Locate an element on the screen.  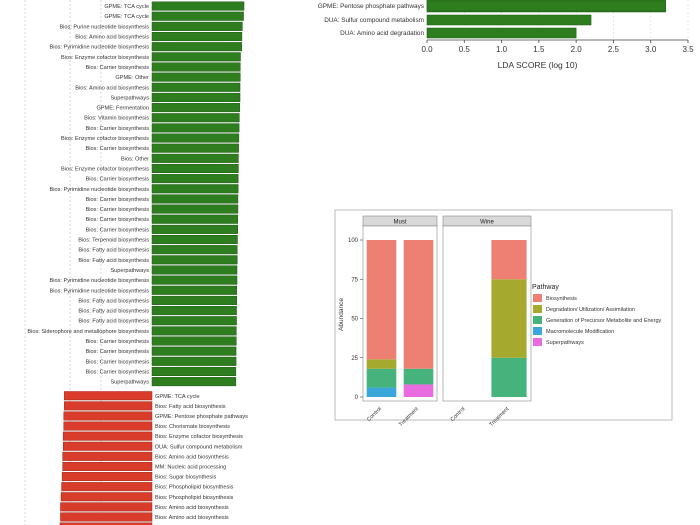
green-bar-label: Bios: Vitamin biosynthesis is located at coordinates (116, 119).